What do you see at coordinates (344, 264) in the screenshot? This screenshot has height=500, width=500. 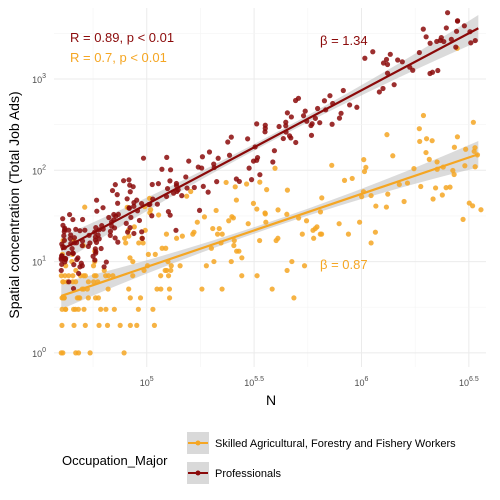 I see `agri-beta-annotation: β = 0.87` at bounding box center [344, 264].